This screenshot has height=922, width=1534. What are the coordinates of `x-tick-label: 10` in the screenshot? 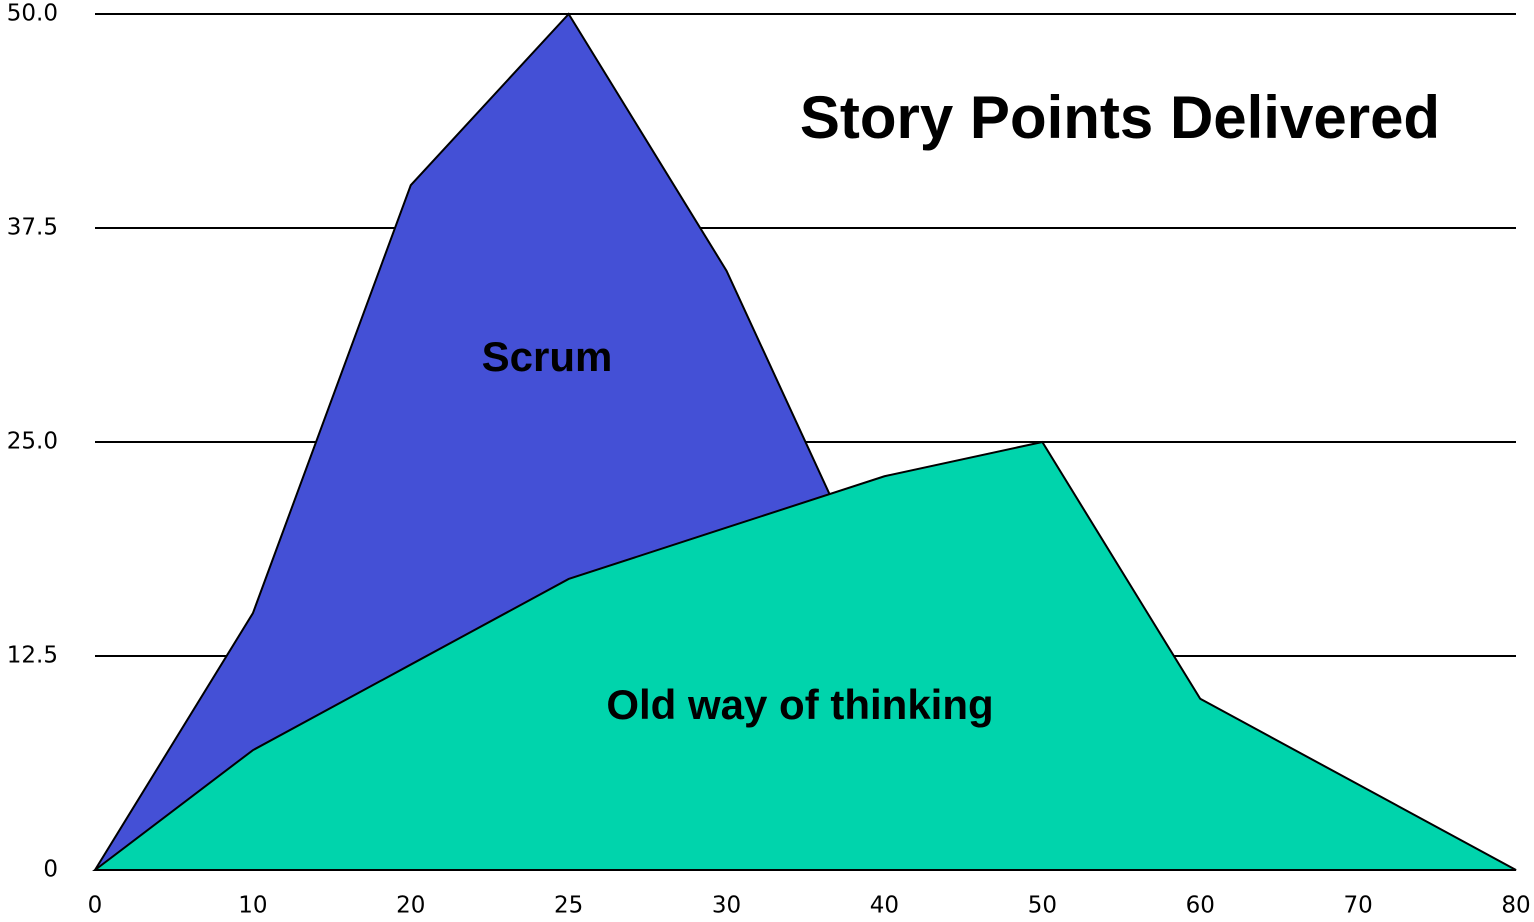 It's located at (252, 906).